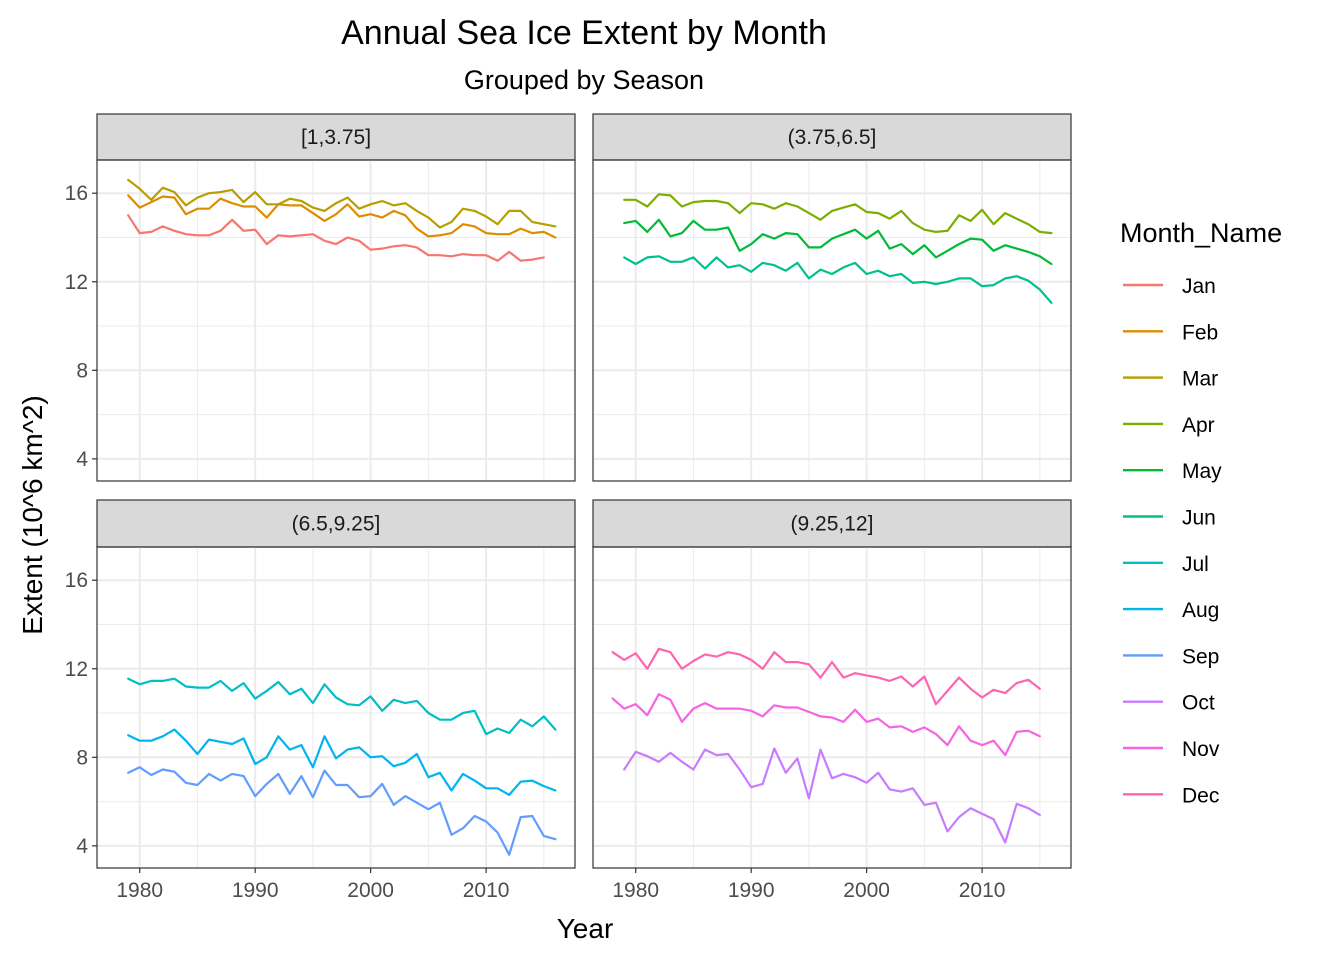 The image size is (1344, 960). I want to click on legend-label: May, so click(1202, 471).